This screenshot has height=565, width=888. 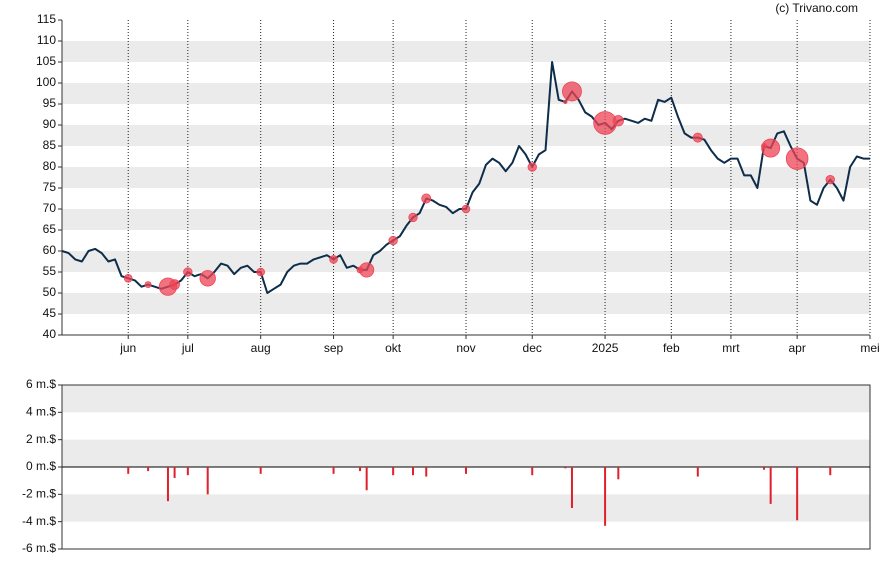 I want to click on y-tick-label: 65, so click(x=50, y=229).